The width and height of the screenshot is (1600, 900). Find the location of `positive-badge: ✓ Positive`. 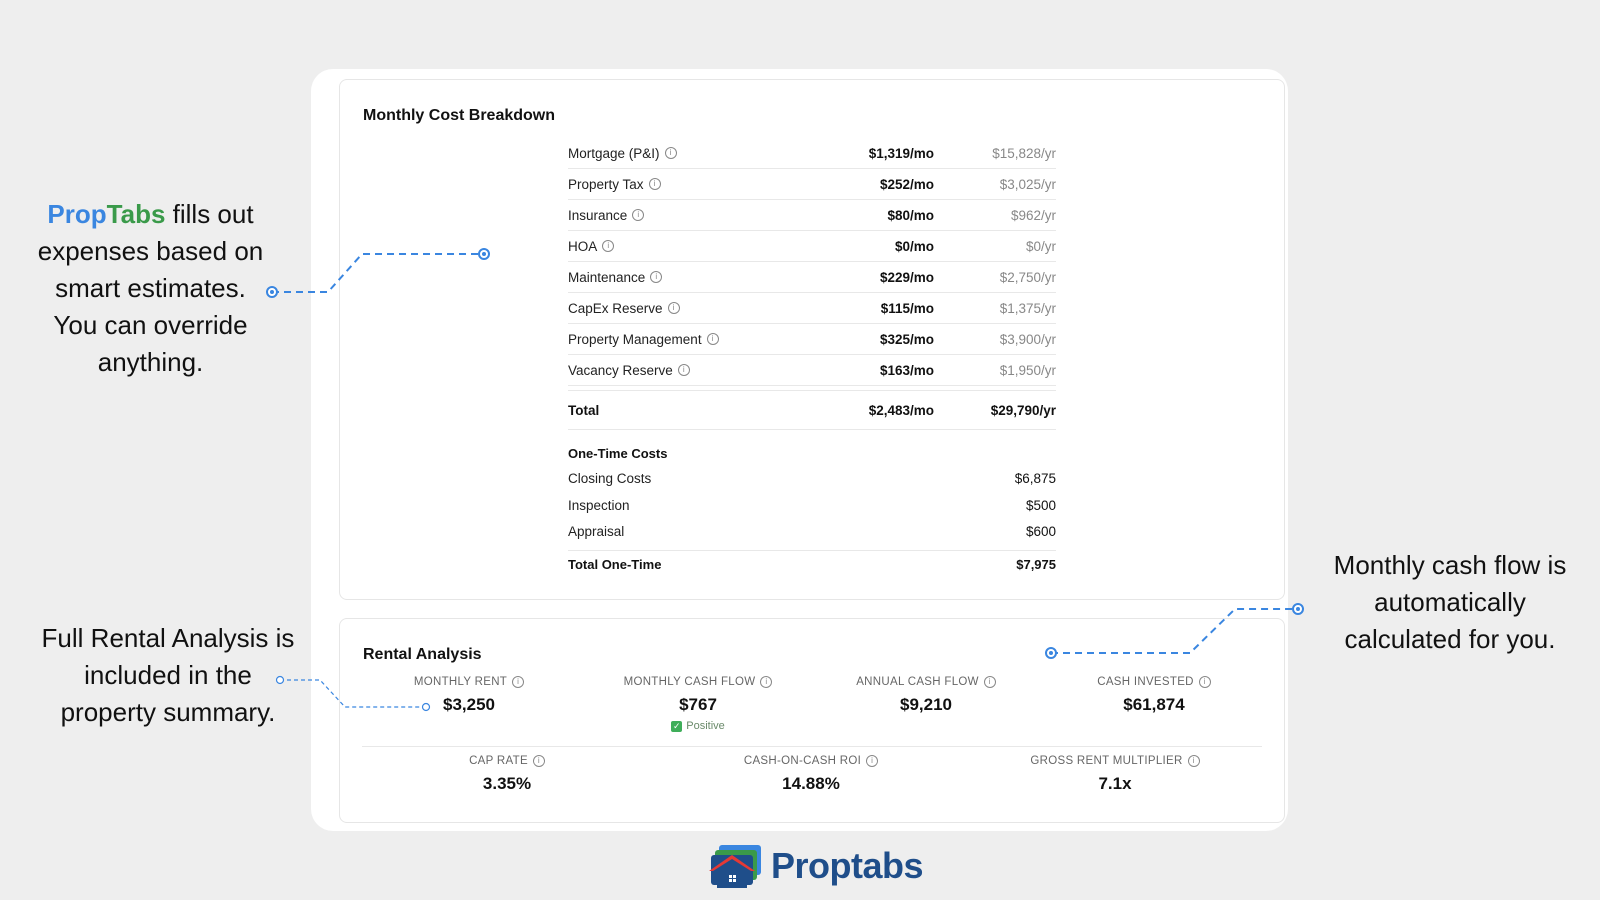

positive-badge: ✓ Positive is located at coordinates (698, 726).